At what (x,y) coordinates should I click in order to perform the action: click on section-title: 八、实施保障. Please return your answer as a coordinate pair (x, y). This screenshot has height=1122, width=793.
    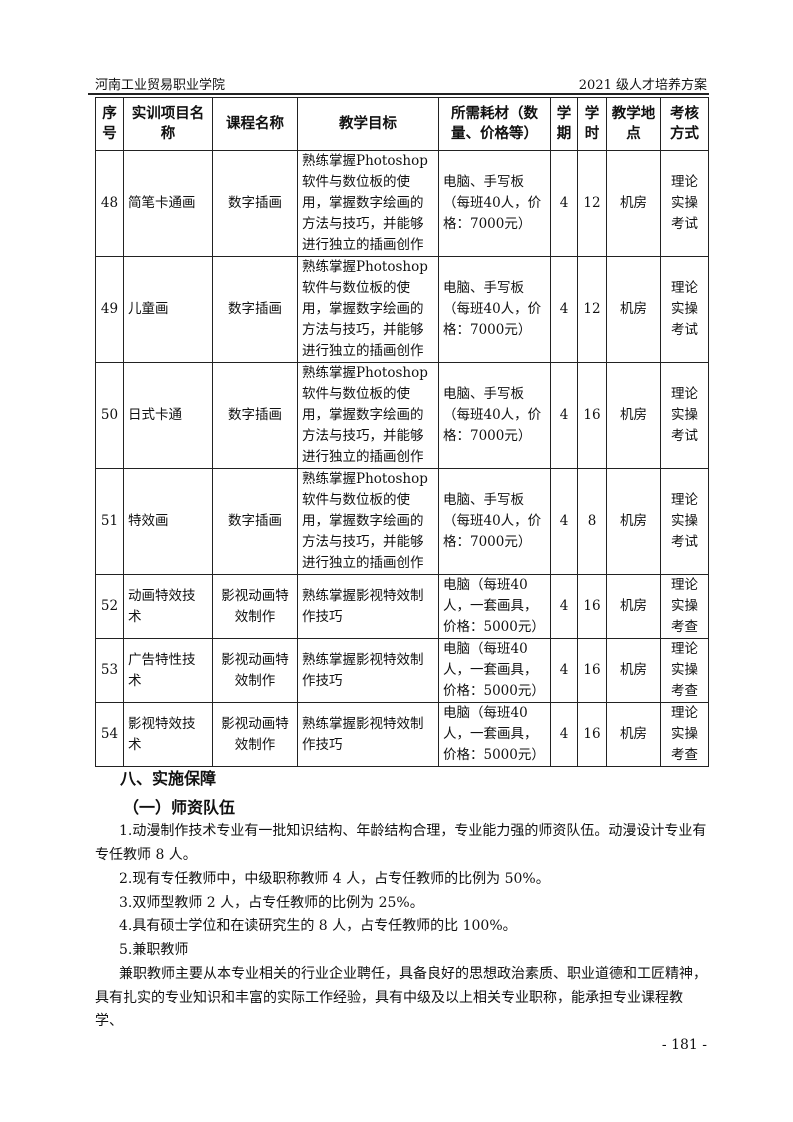
    Looking at the image, I should click on (168, 778).